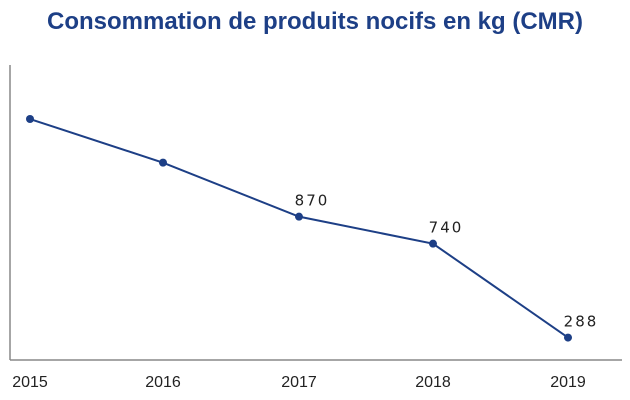  What do you see at coordinates (163, 162) in the screenshot?
I see `data-point-2016` at bounding box center [163, 162].